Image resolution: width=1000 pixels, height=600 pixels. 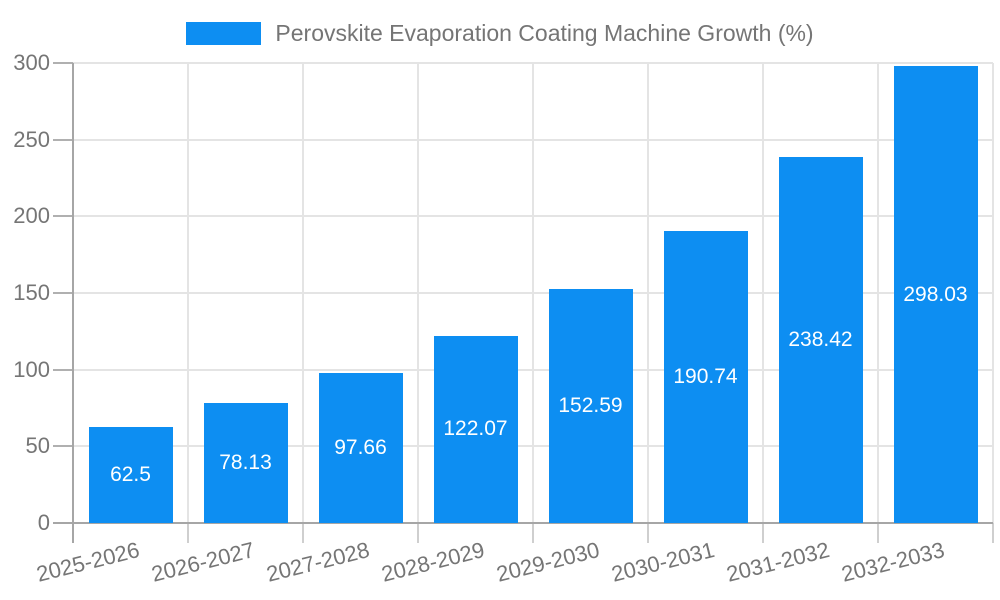 I want to click on y-tick-label: 50, so click(x=37, y=446).